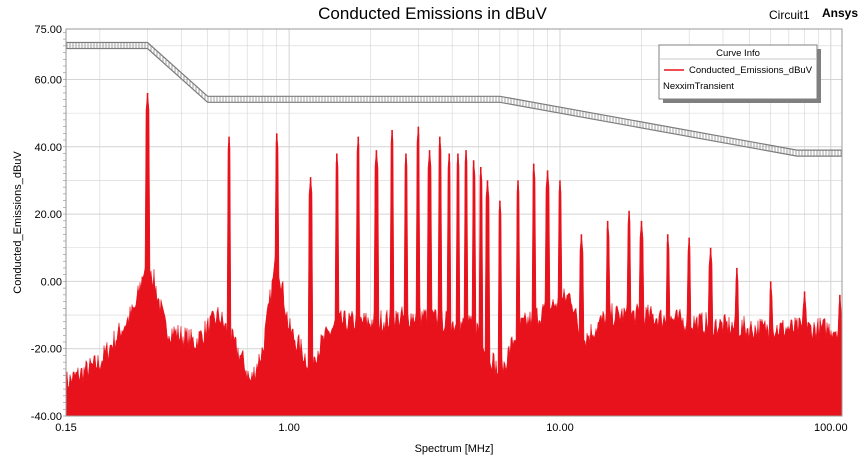 The height and width of the screenshot is (459, 865). I want to click on y-tick-label: 60.00, so click(48, 80).